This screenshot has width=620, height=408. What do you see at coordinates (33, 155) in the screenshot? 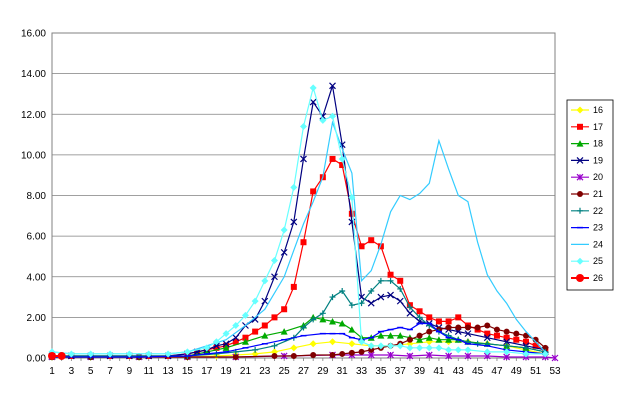
I see `y-tick-label: 10.00` at bounding box center [33, 155].